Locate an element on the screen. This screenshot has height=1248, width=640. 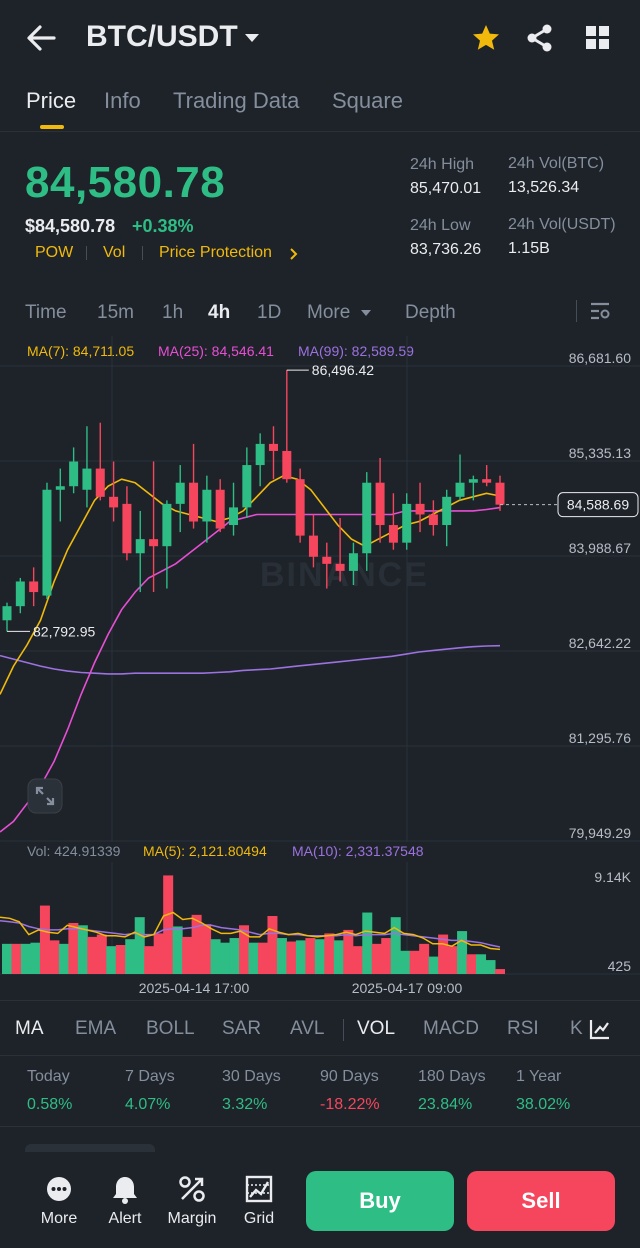
perf-value: -18.22% is located at coordinates (350, 1104).